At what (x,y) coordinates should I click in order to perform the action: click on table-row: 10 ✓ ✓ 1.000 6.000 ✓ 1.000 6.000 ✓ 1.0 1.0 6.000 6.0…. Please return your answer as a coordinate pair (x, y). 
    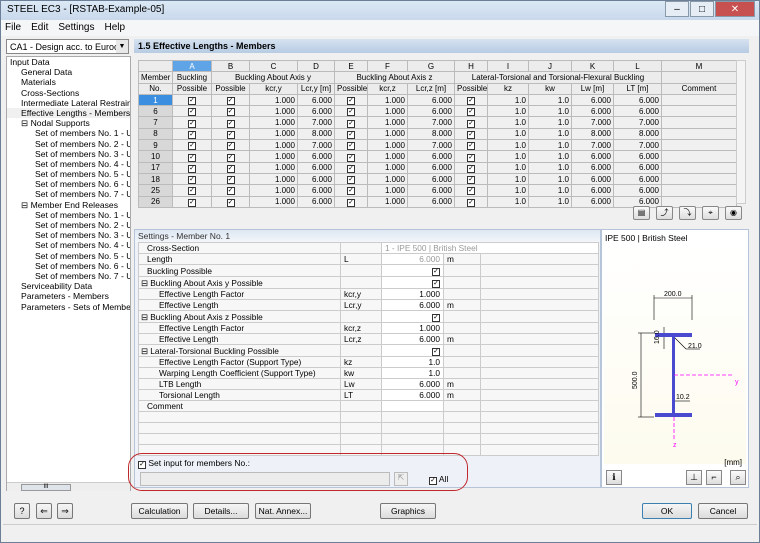
    Looking at the image, I should click on (437, 156).